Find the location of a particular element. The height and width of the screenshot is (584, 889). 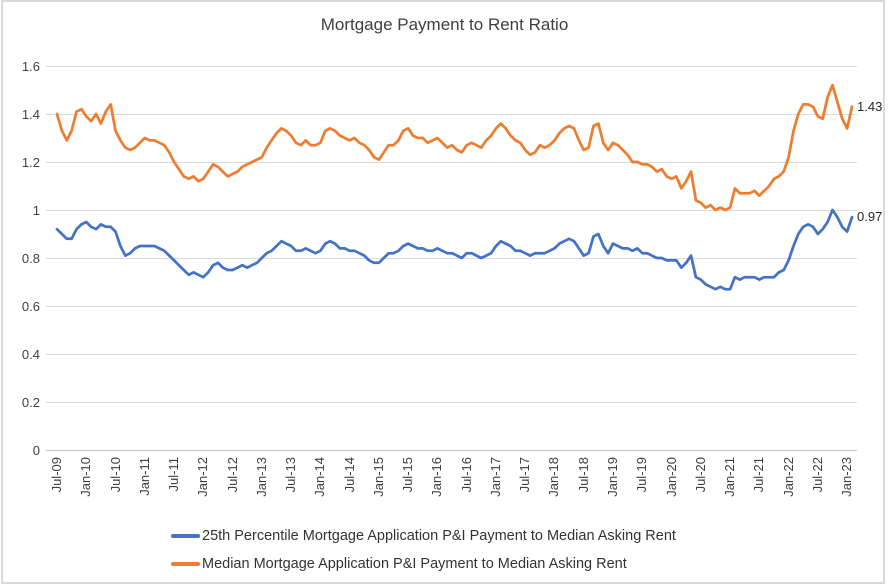

x-tick-label: Jan-19 is located at coordinates (612, 477).